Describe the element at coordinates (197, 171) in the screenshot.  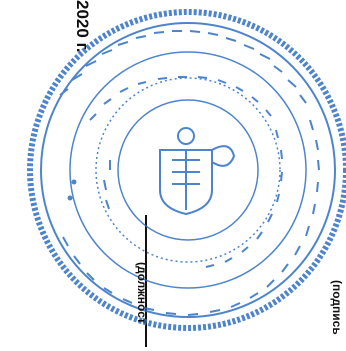
I see `coat-of-arms-icon` at that location.